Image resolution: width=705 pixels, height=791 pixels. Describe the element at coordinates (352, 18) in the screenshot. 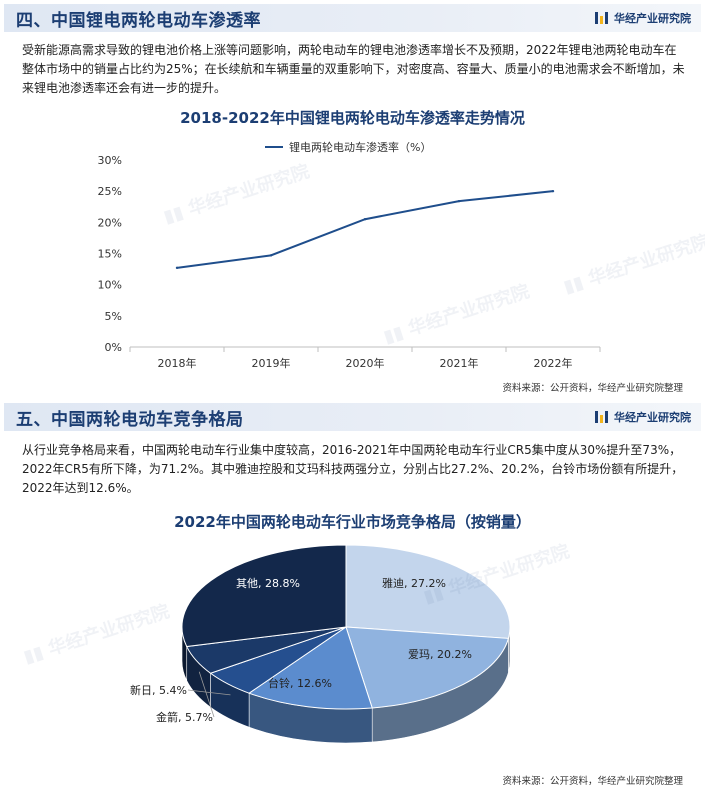

I see `section4-header: 四、中国锂电两轮电动车渗透率 华经产业研究院` at that location.